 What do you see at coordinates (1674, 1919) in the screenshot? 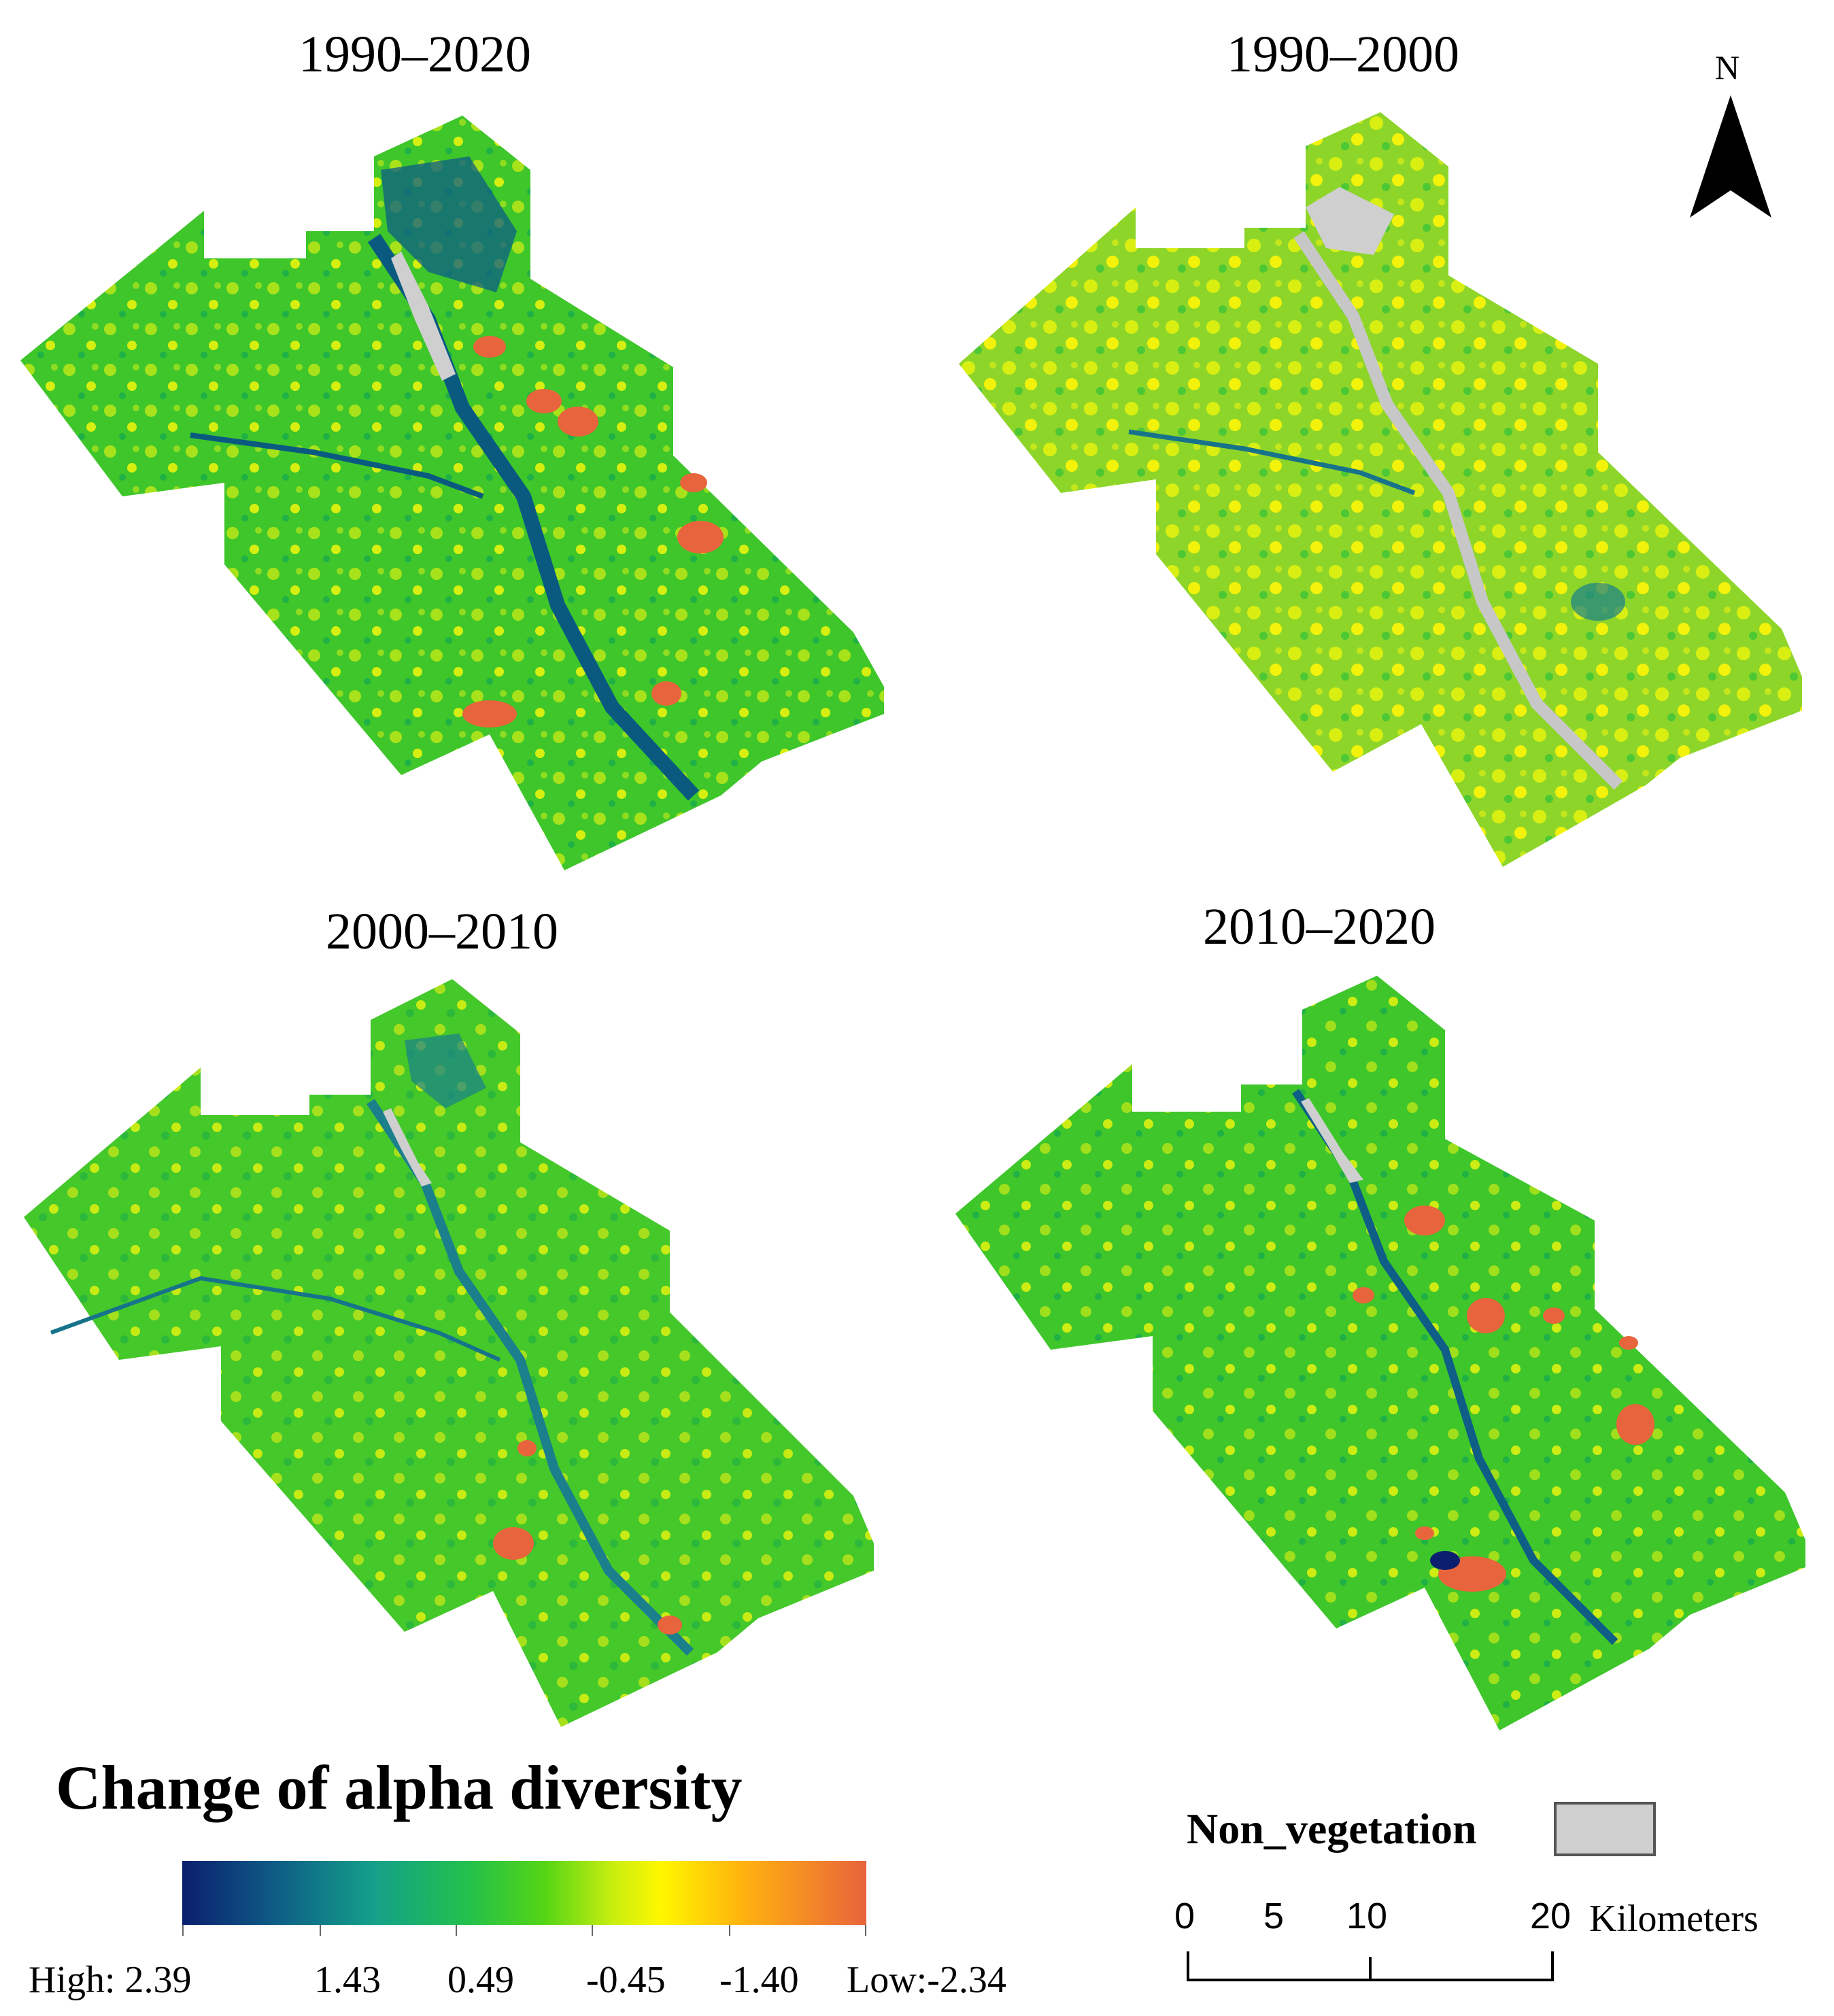
I see `scale-unit: Kilometers` at bounding box center [1674, 1919].